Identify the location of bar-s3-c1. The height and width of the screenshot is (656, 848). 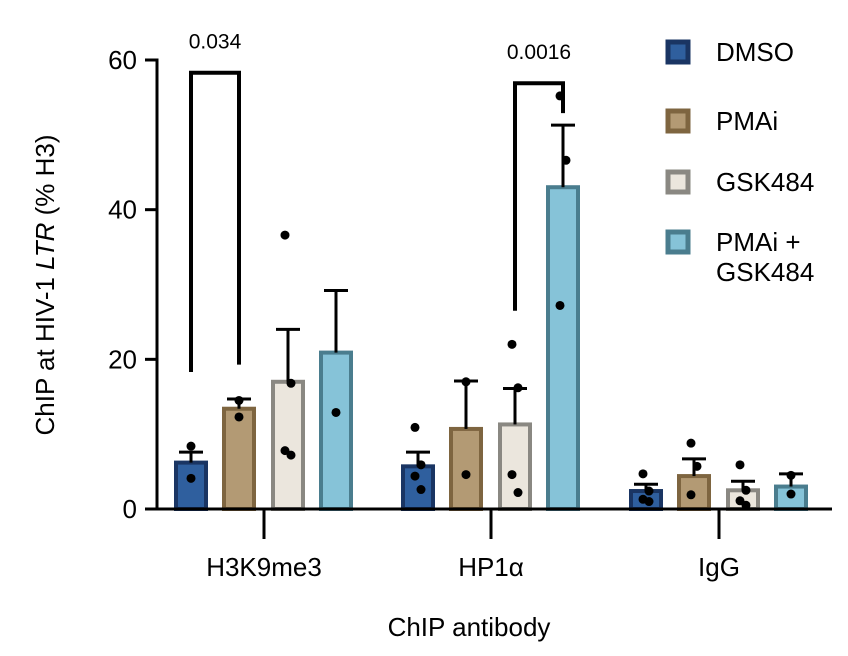
(563, 348).